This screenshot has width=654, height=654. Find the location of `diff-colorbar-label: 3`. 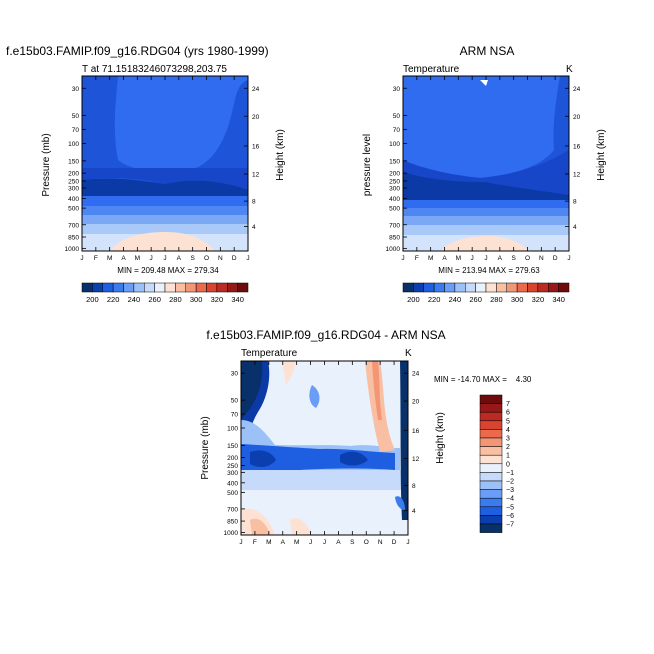

diff-colorbar-label: 3 is located at coordinates (508, 439).